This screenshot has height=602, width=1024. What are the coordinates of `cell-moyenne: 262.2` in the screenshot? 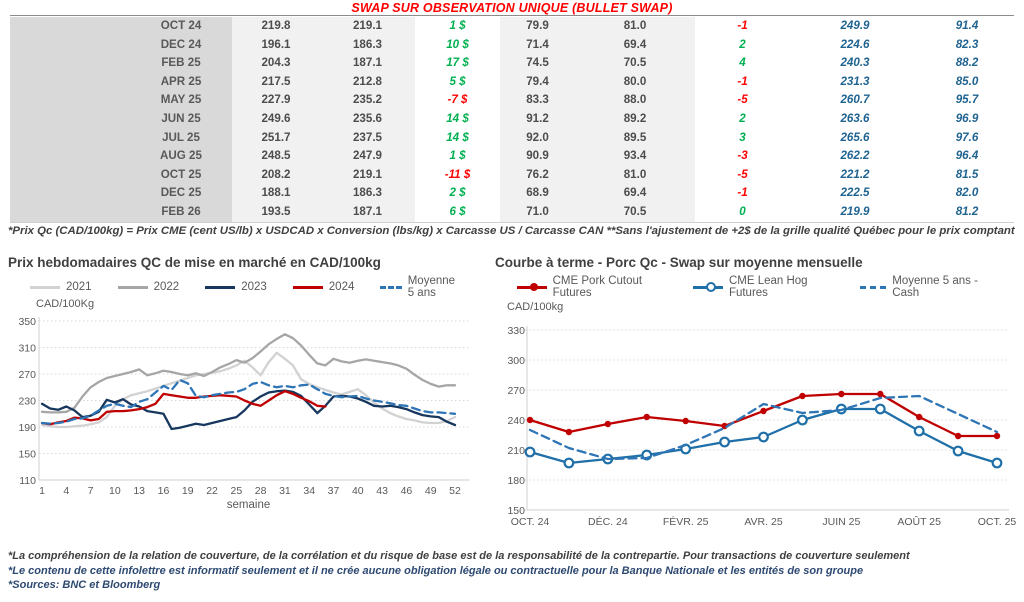 It's located at (855, 156).